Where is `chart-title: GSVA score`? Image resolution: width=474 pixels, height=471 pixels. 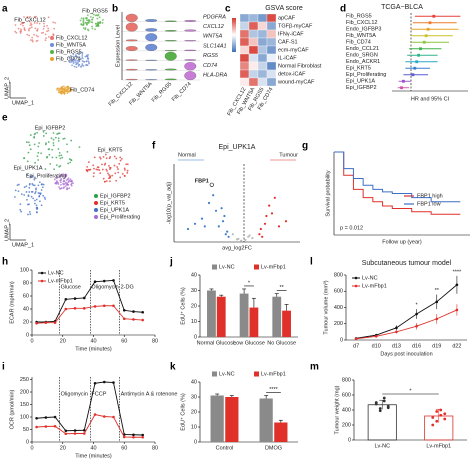 chart-title: GSVA score is located at coordinates (284, 8).